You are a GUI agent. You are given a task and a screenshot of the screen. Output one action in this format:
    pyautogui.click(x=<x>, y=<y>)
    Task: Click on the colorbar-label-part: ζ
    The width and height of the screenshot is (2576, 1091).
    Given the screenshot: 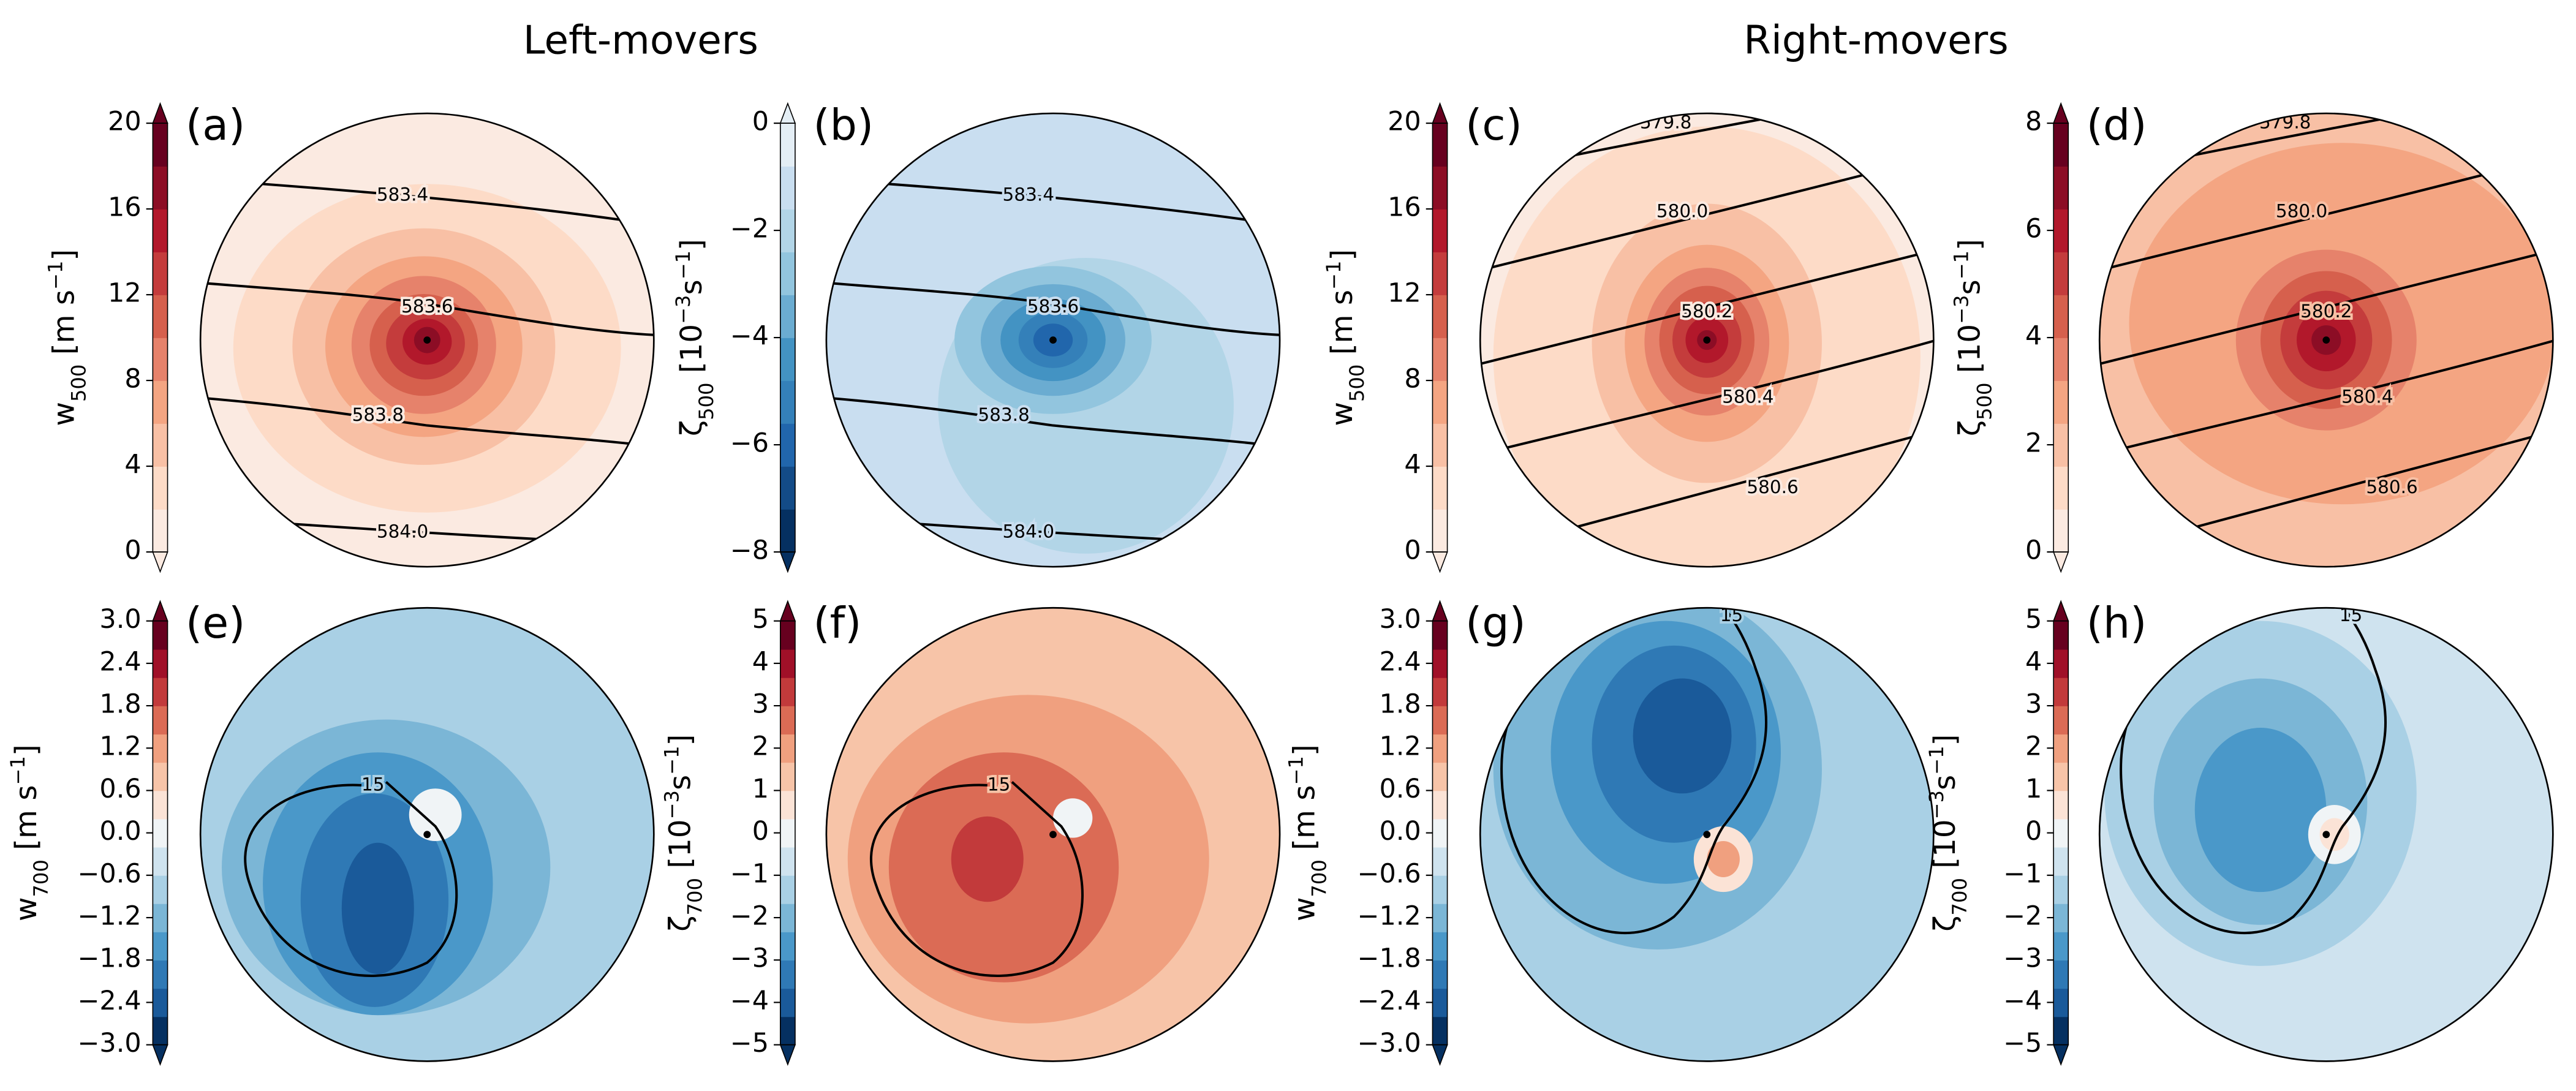 What is the action you would take?
    pyautogui.click(x=680, y=923)
    